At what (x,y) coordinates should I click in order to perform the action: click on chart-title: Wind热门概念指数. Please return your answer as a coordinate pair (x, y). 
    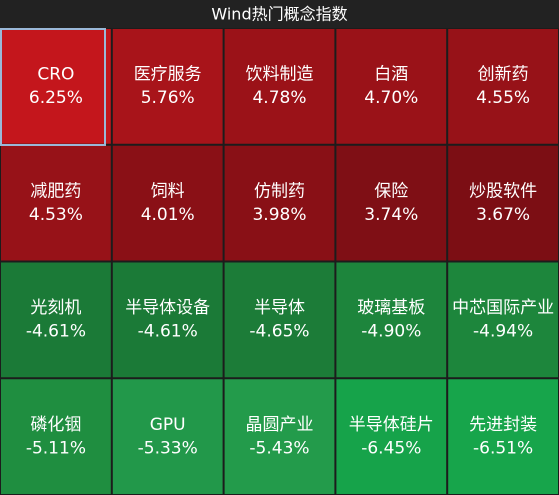
    Looking at the image, I should click on (279, 14).